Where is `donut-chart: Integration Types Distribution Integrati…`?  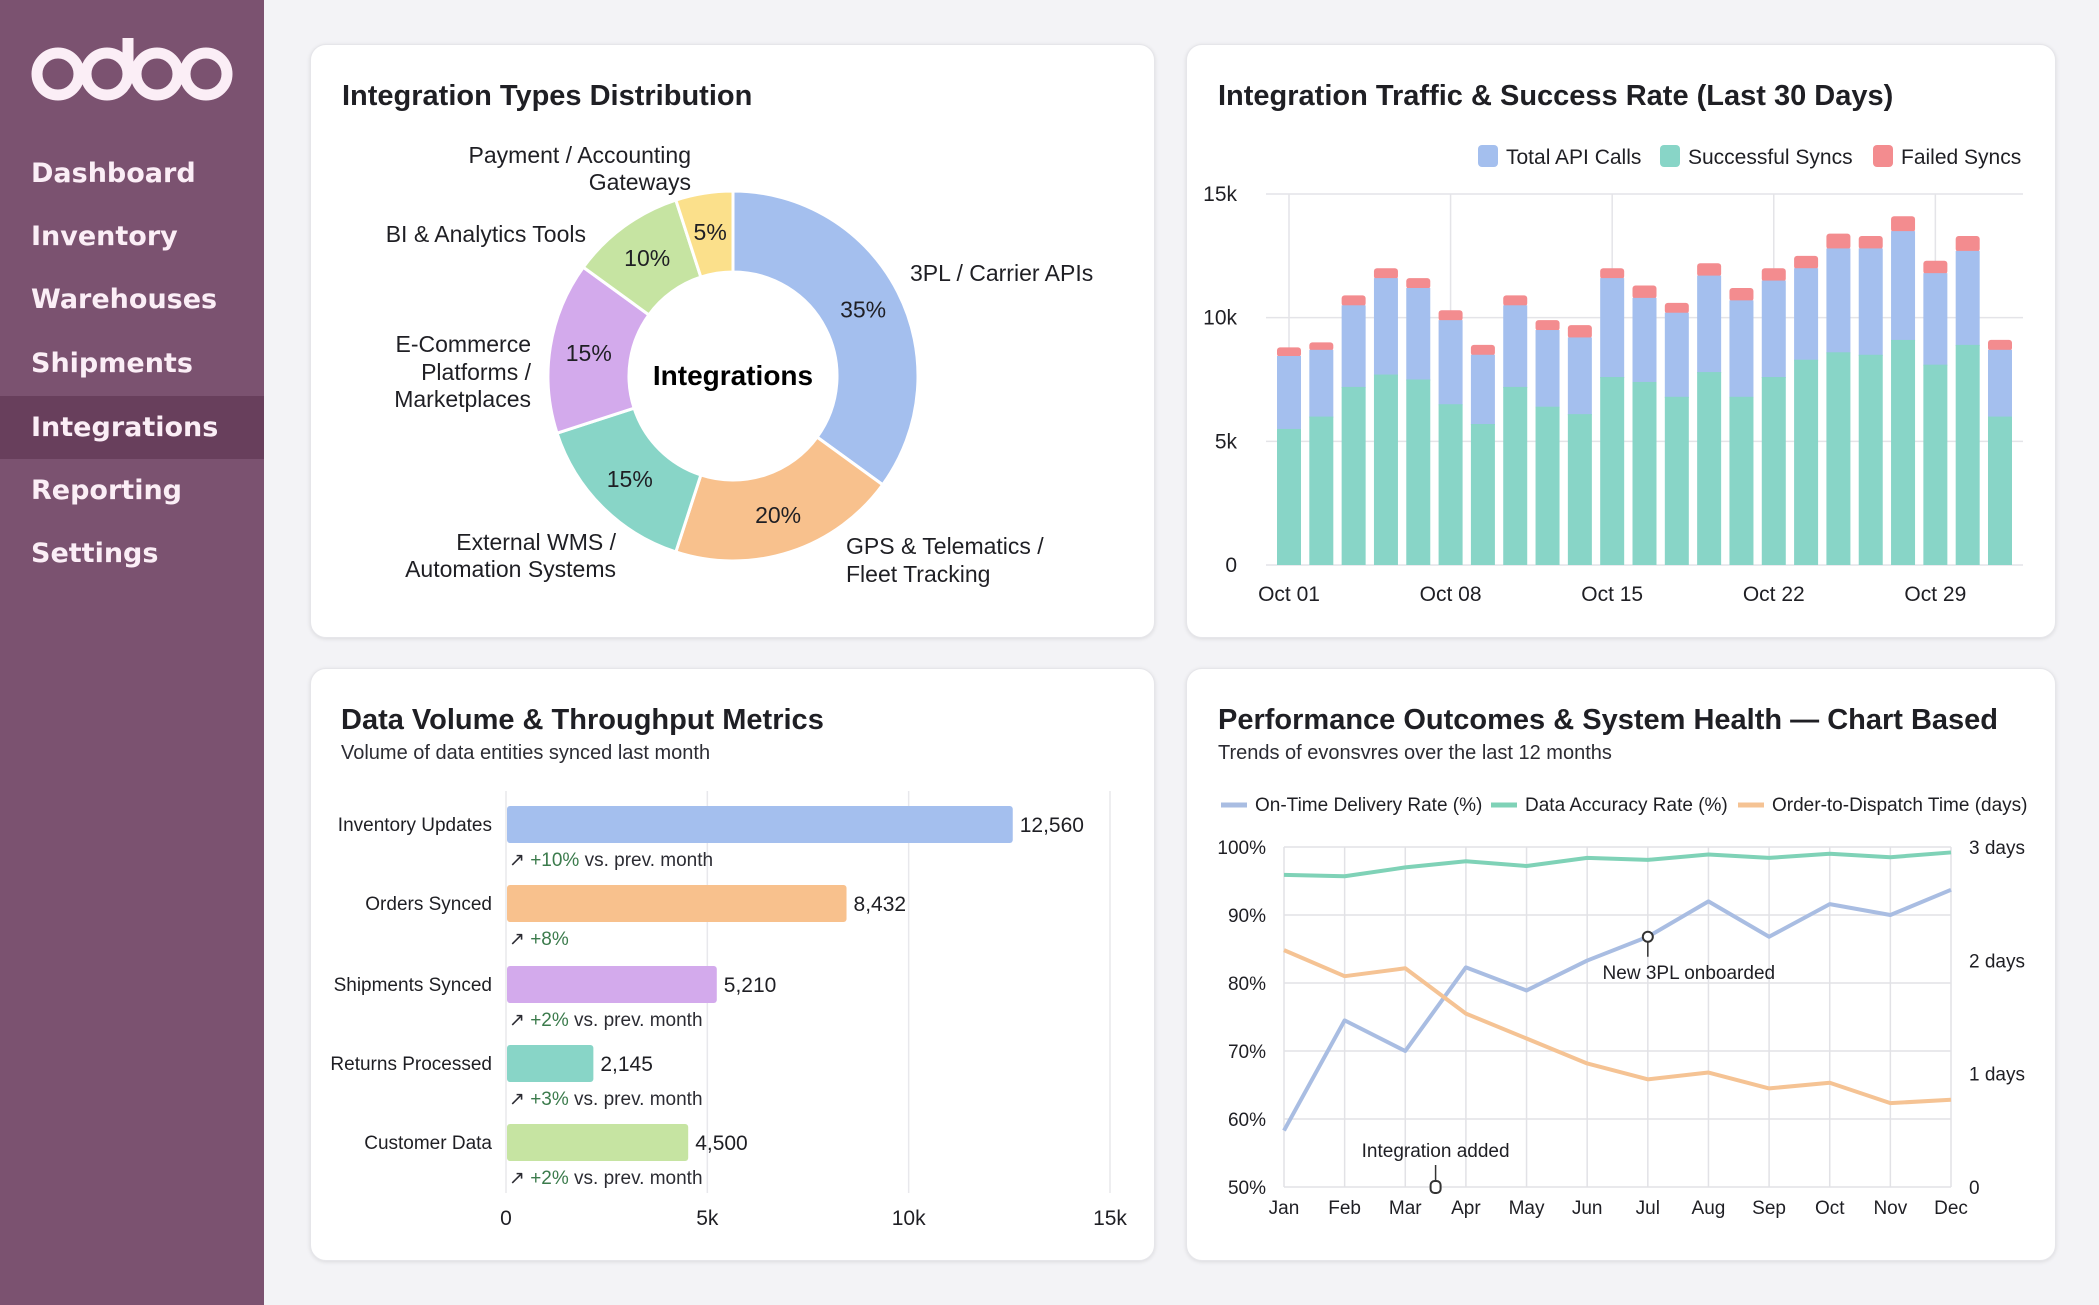
donut-chart: Integration Types Distribution Integrati… is located at coordinates (717, 333).